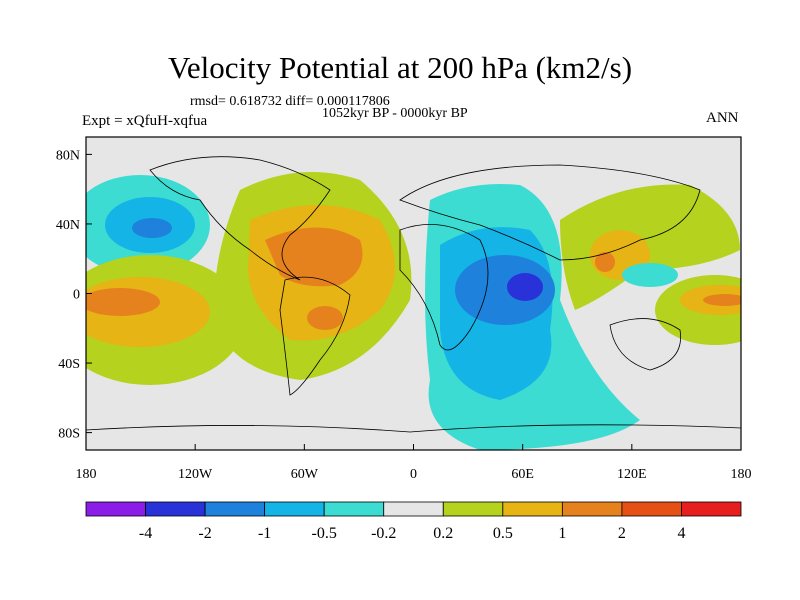  Describe the element at coordinates (195, 474) in the screenshot. I see `lon-label: 120W` at that location.